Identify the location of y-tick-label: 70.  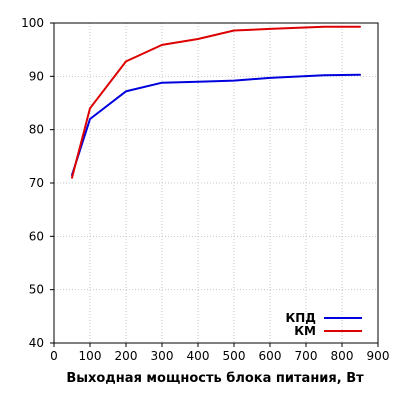
(36, 183).